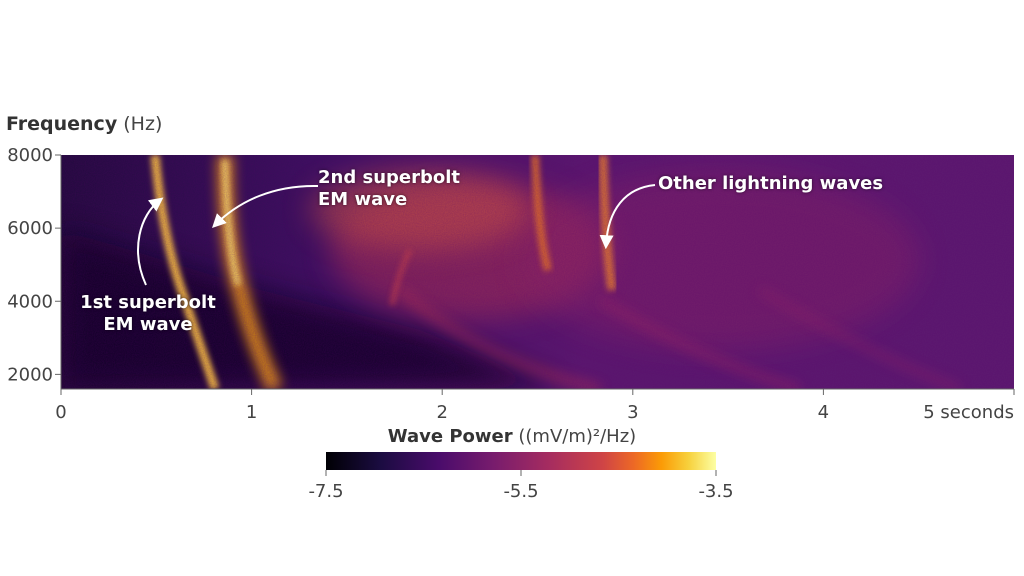 This screenshot has width=1024, height=576. I want to click on annotation-2nd-superbolt: 2nd superbolt EM wave, so click(393, 189).